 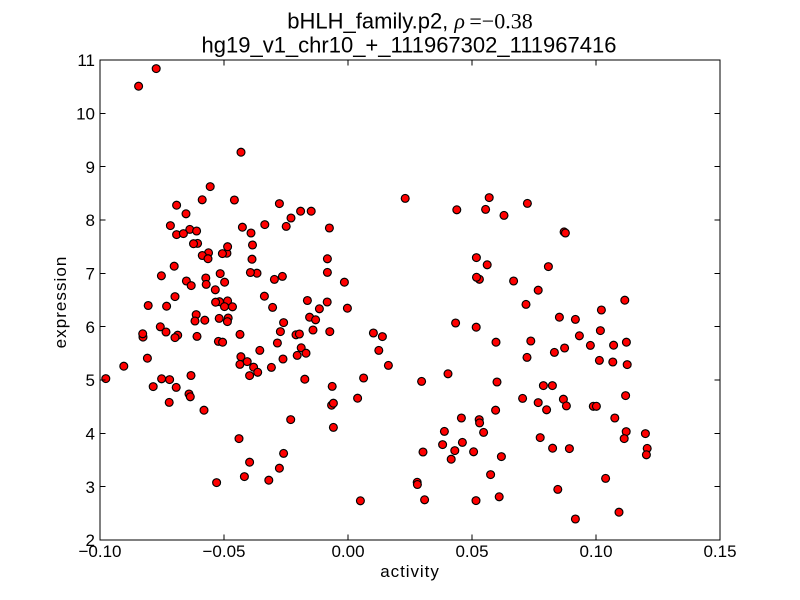 What do you see at coordinates (90, 327) in the screenshot?
I see `svg-text: 6` at bounding box center [90, 327].